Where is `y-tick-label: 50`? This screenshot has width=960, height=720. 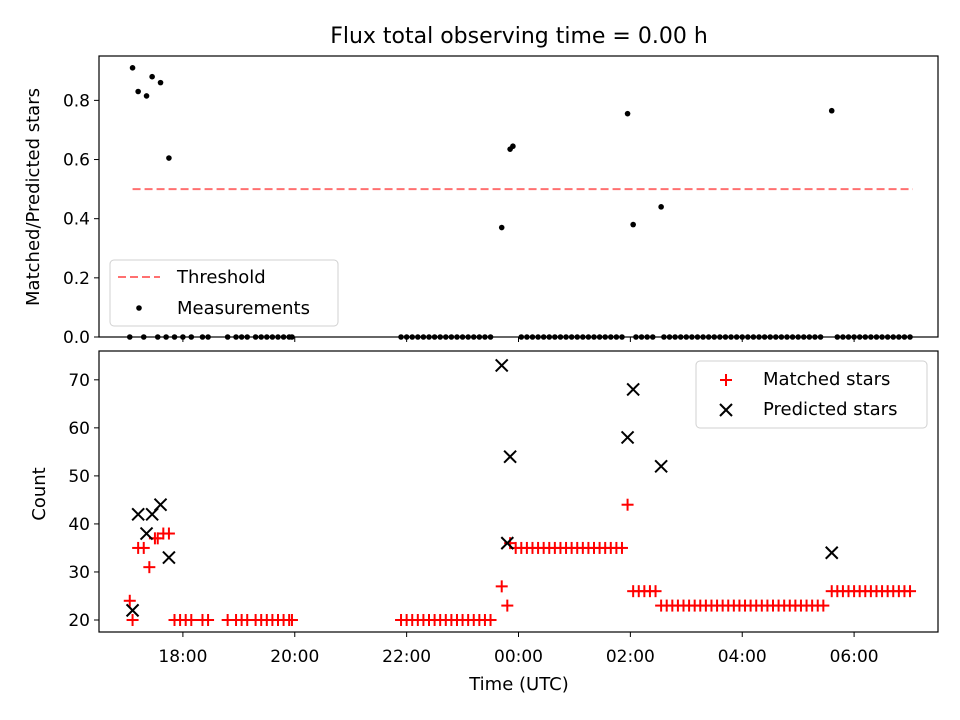
y-tick-label: 50 is located at coordinates (79, 477).